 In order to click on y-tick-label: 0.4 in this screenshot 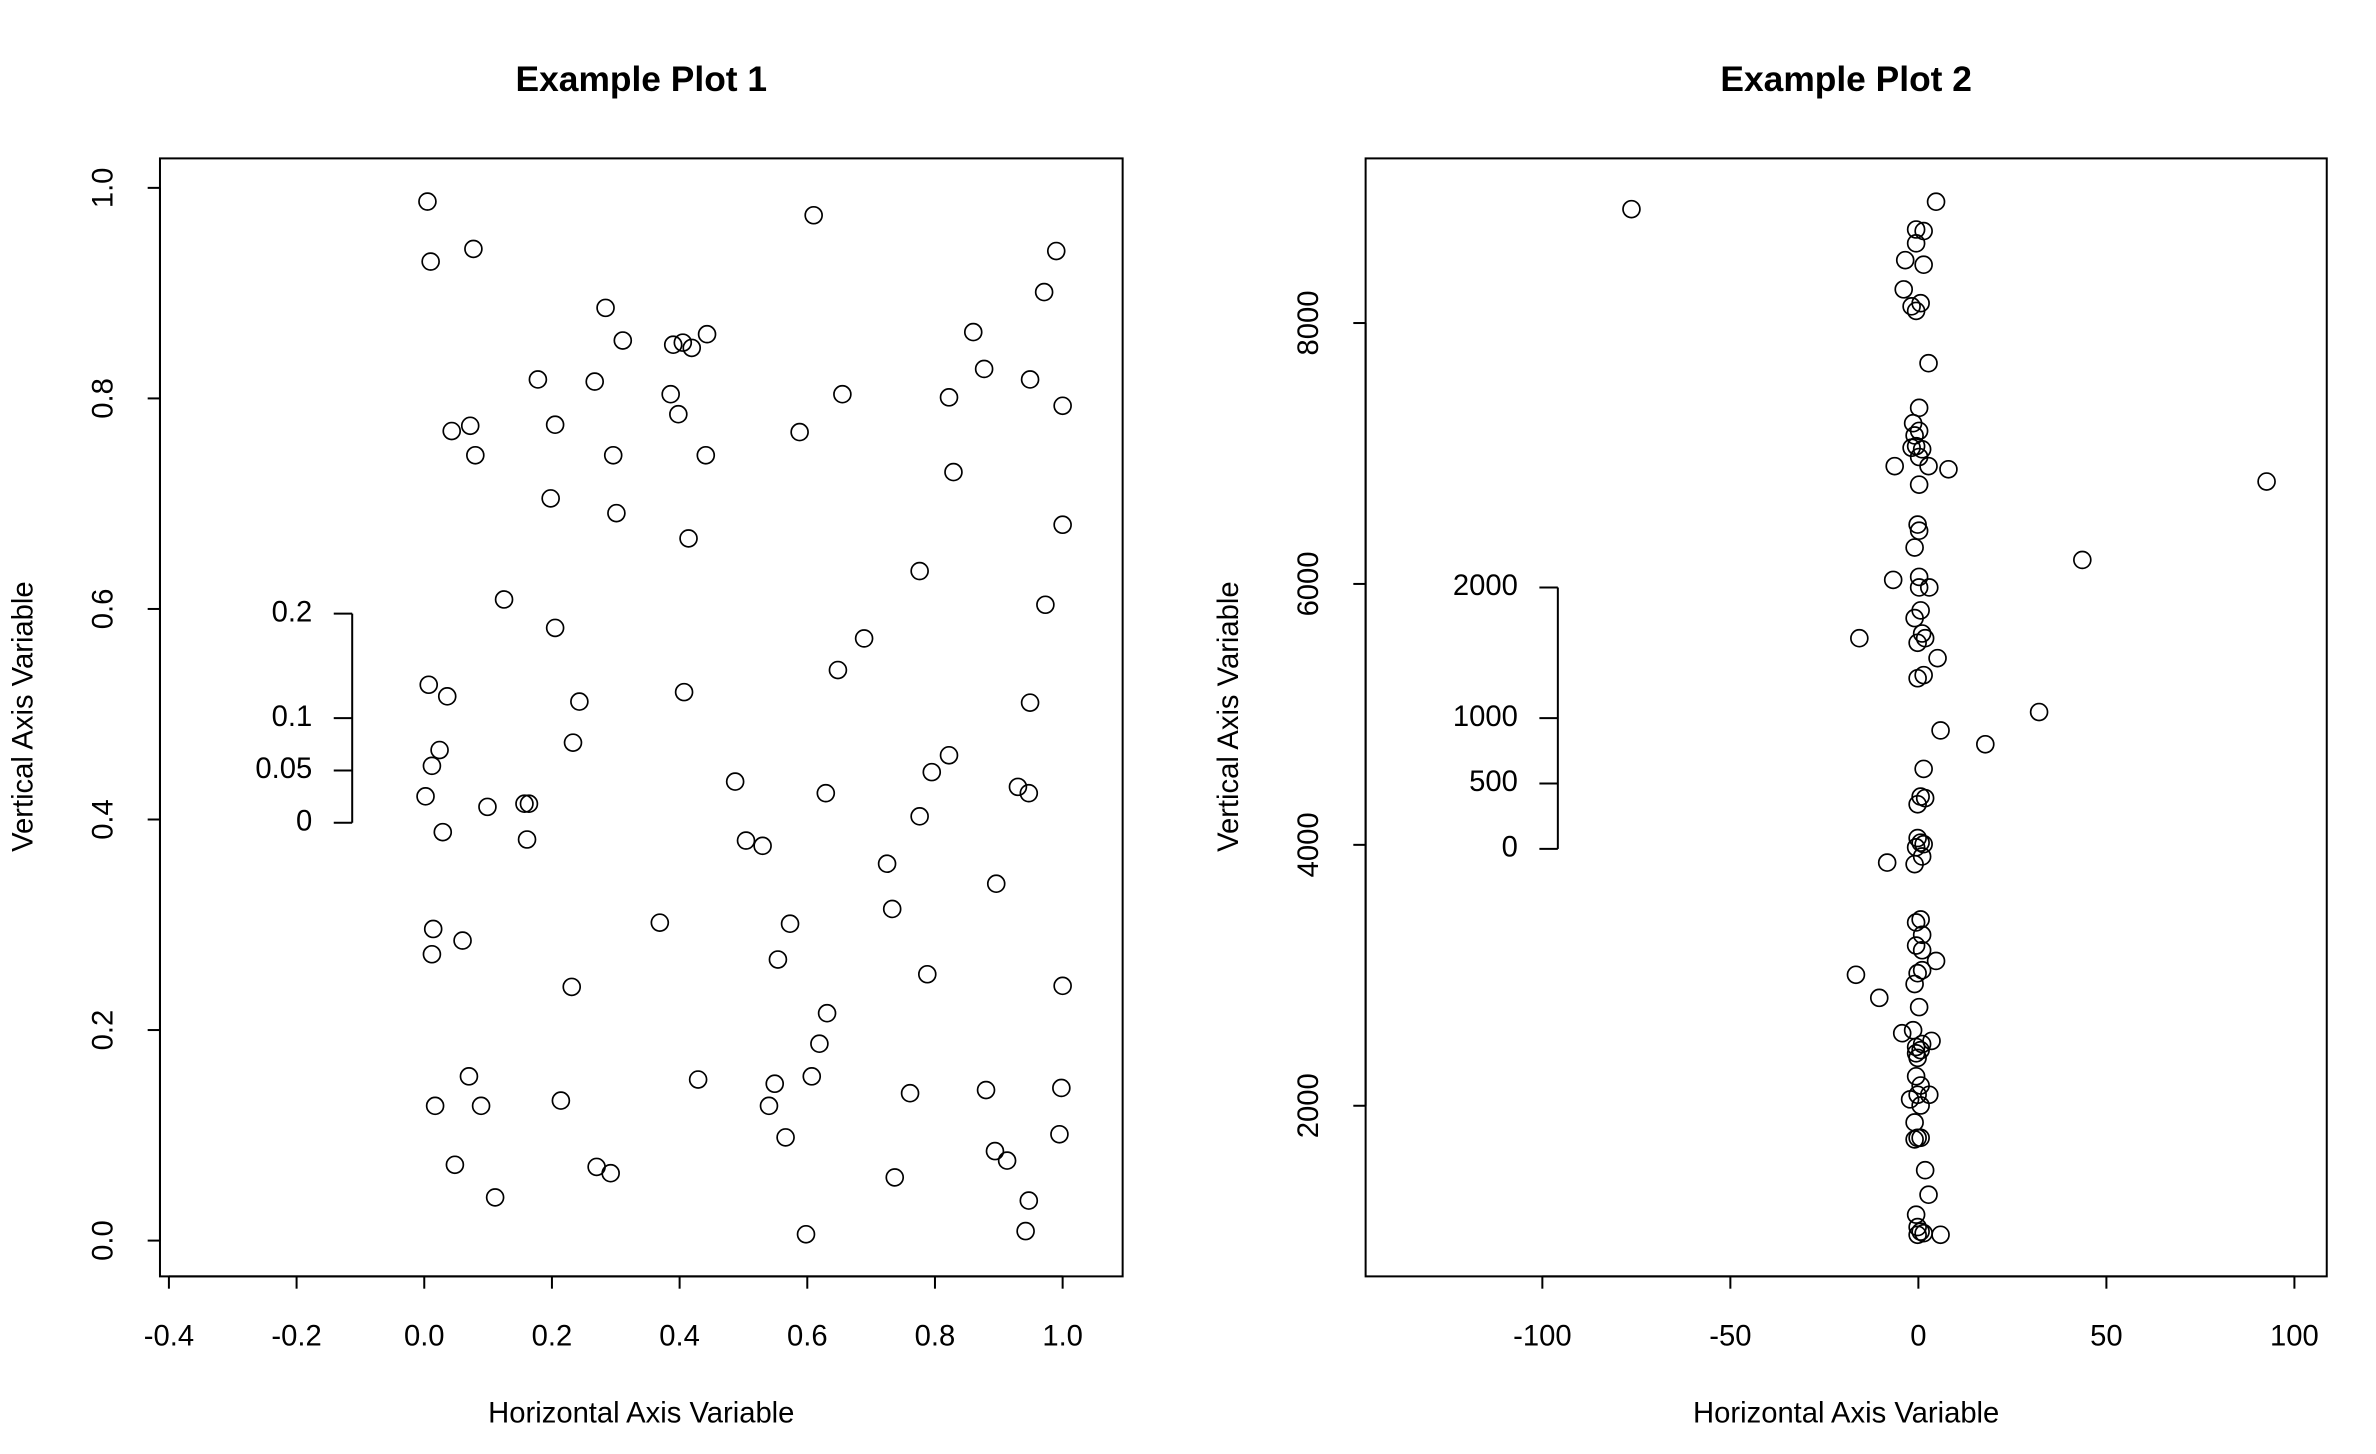, I will do `click(103, 819)`.